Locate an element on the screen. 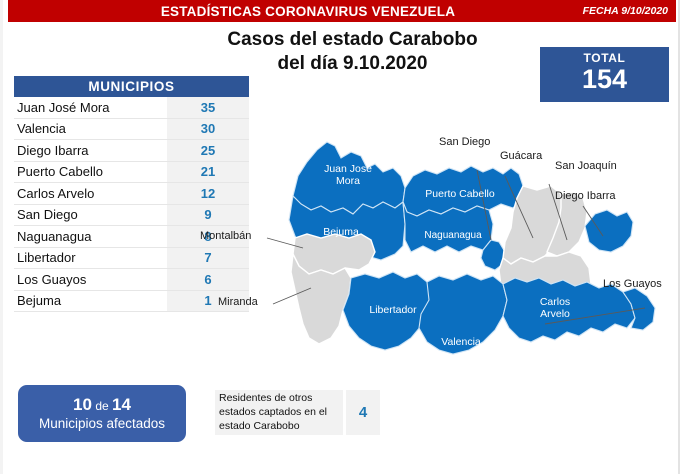  table-row: San Diego 9 is located at coordinates (131, 215).